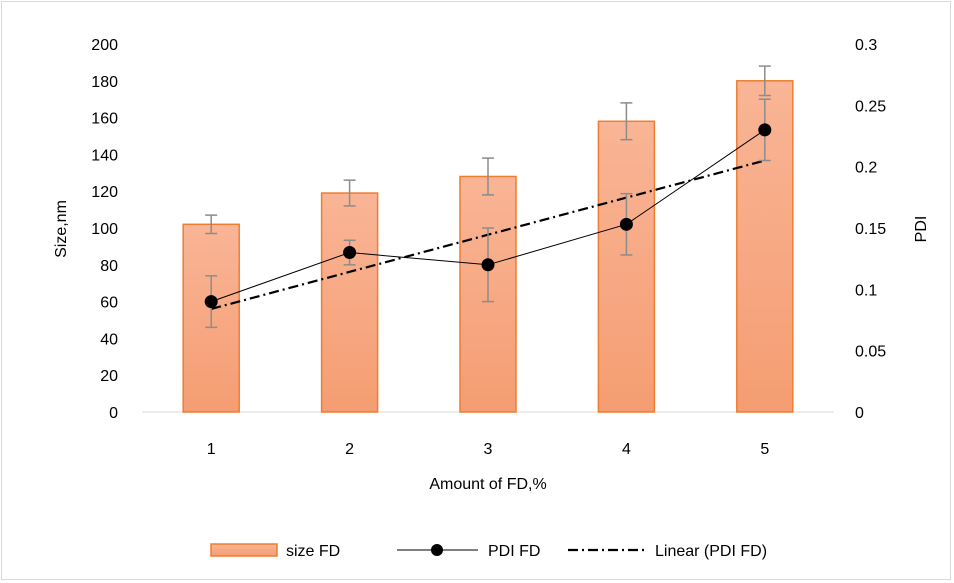 The height and width of the screenshot is (583, 954). I want to click on legend-swatch-size-fd, so click(244, 550).